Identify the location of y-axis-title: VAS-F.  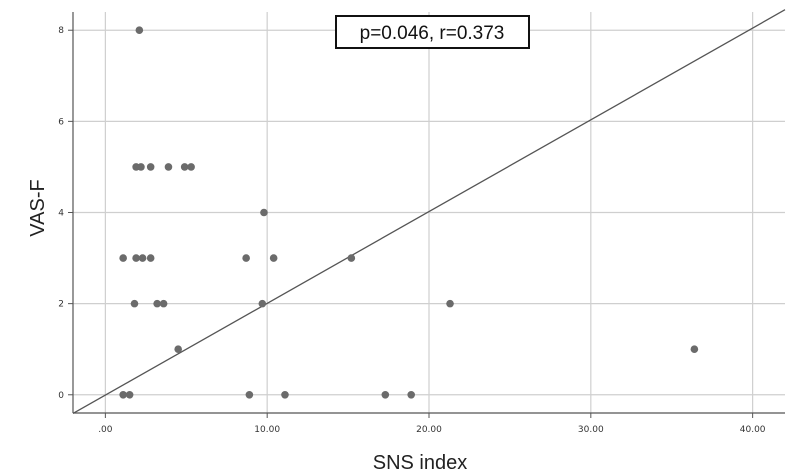
(38, 207).